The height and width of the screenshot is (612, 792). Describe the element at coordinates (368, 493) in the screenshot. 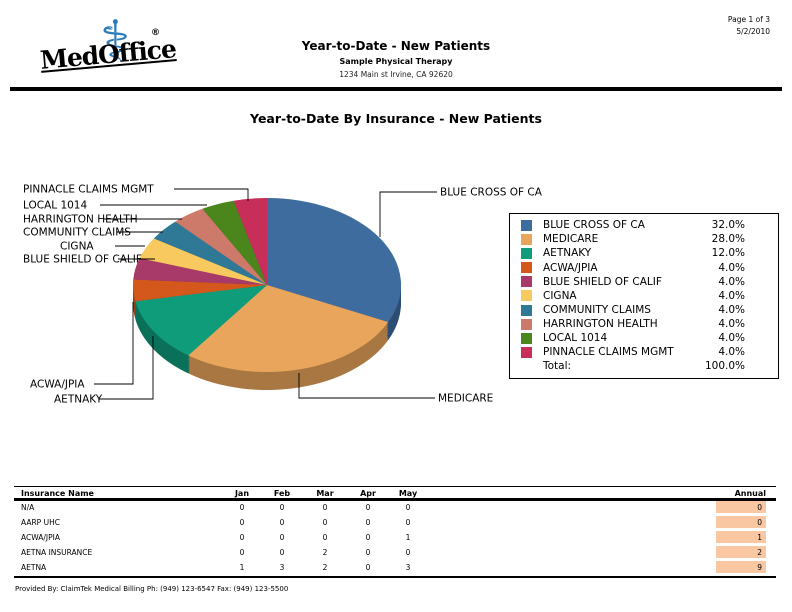

I see `col-header-month: Apr` at that location.